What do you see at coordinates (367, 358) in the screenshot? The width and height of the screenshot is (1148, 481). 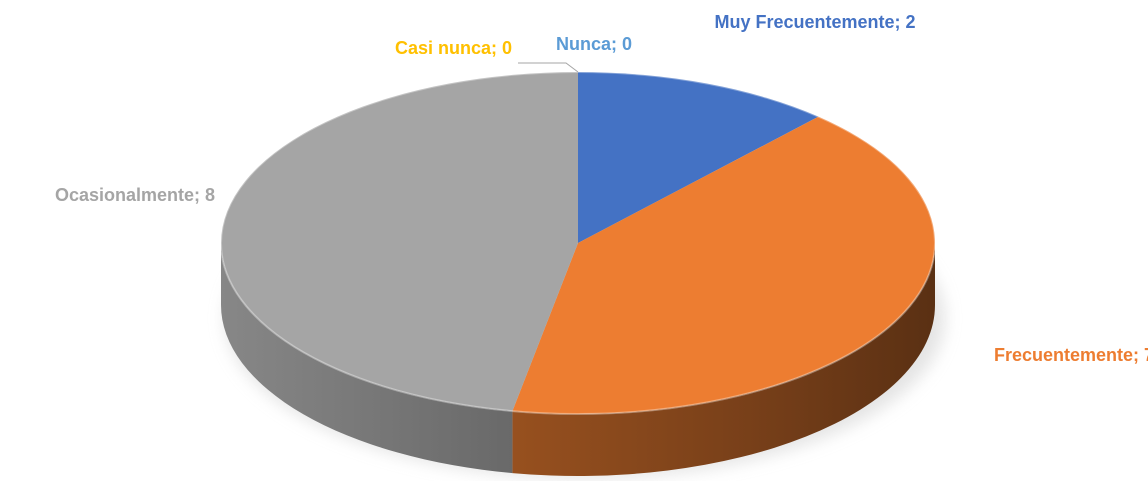 I see `slice-side` at bounding box center [367, 358].